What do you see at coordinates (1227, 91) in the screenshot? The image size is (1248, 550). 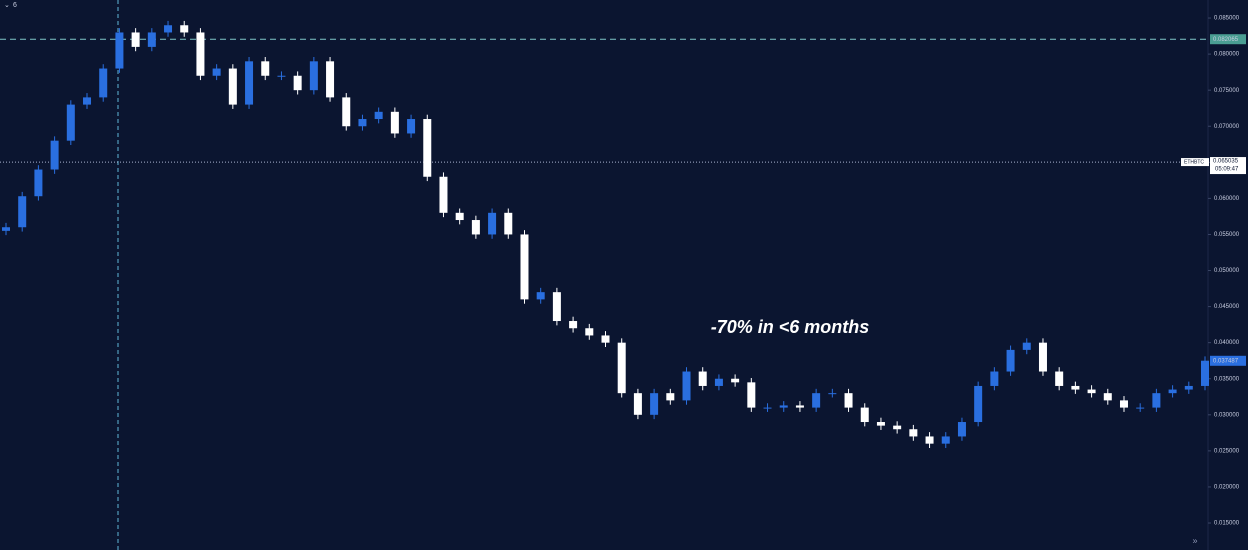 I see `y-tick-label: 0.075000` at bounding box center [1227, 91].